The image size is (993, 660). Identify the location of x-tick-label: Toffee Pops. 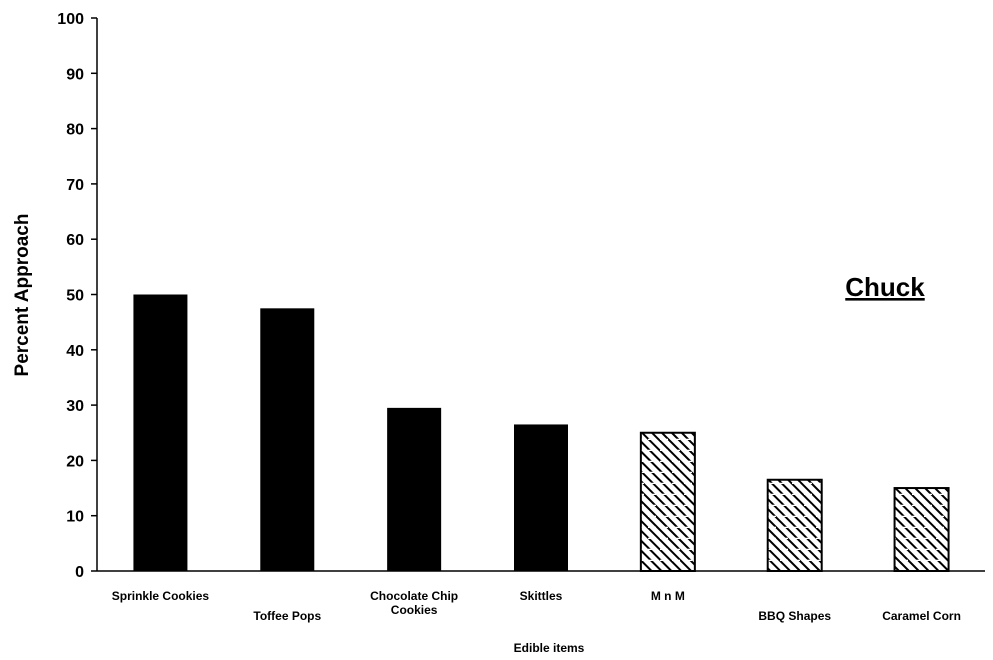
(287, 616).